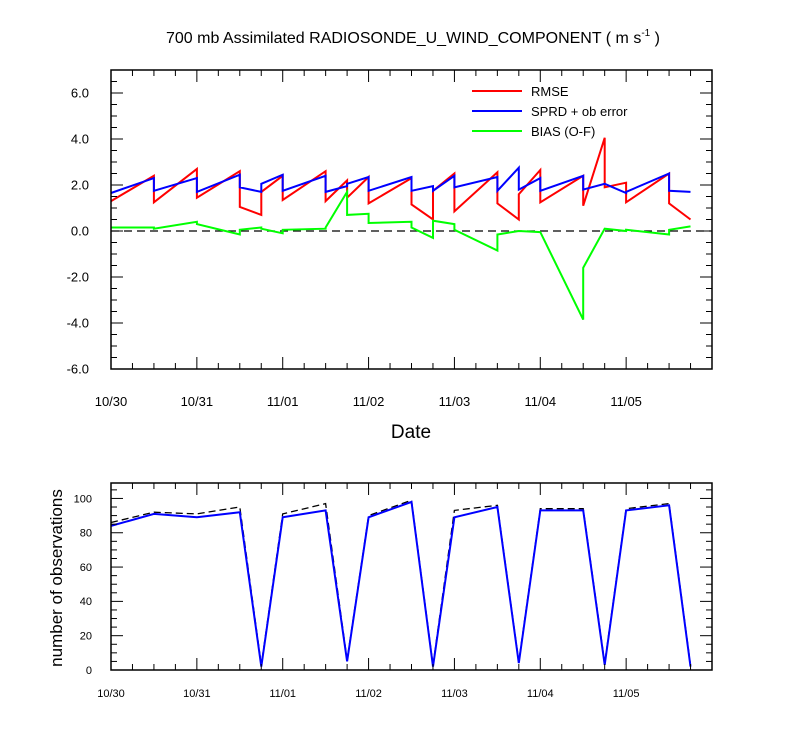 The height and width of the screenshot is (750, 800). I want to click on bottom-y-axis-label: number of observations, so click(56, 578).